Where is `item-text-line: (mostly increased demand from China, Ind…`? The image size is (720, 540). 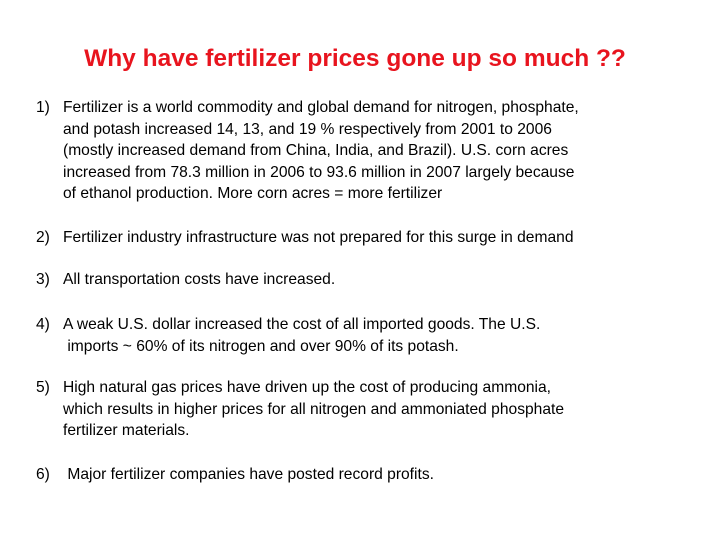
item-text-line: (mostly increased demand from China, Ind… is located at coordinates (316, 151).